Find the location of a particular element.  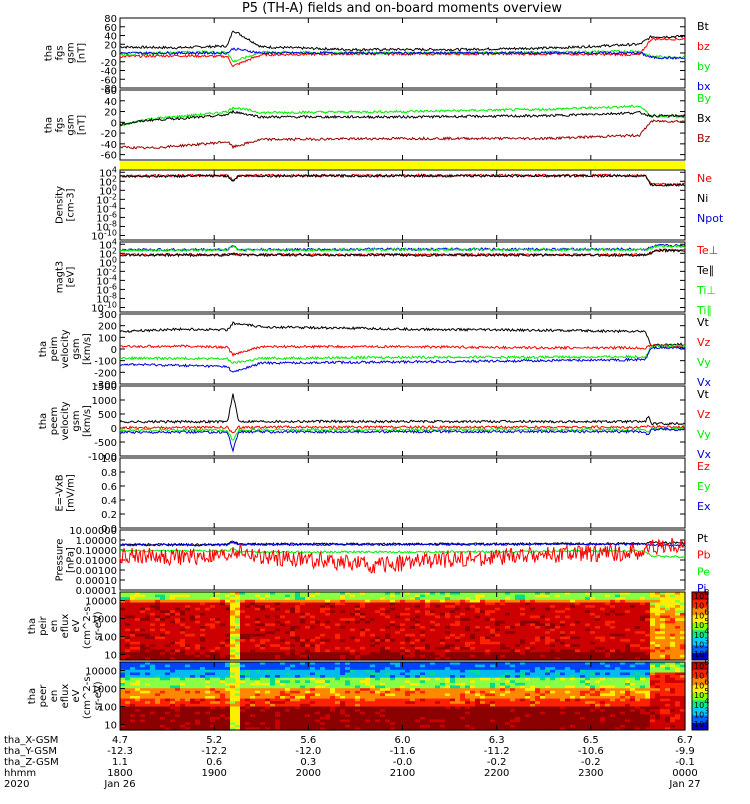

y-tick-label: 40 is located at coordinates (110, 102).